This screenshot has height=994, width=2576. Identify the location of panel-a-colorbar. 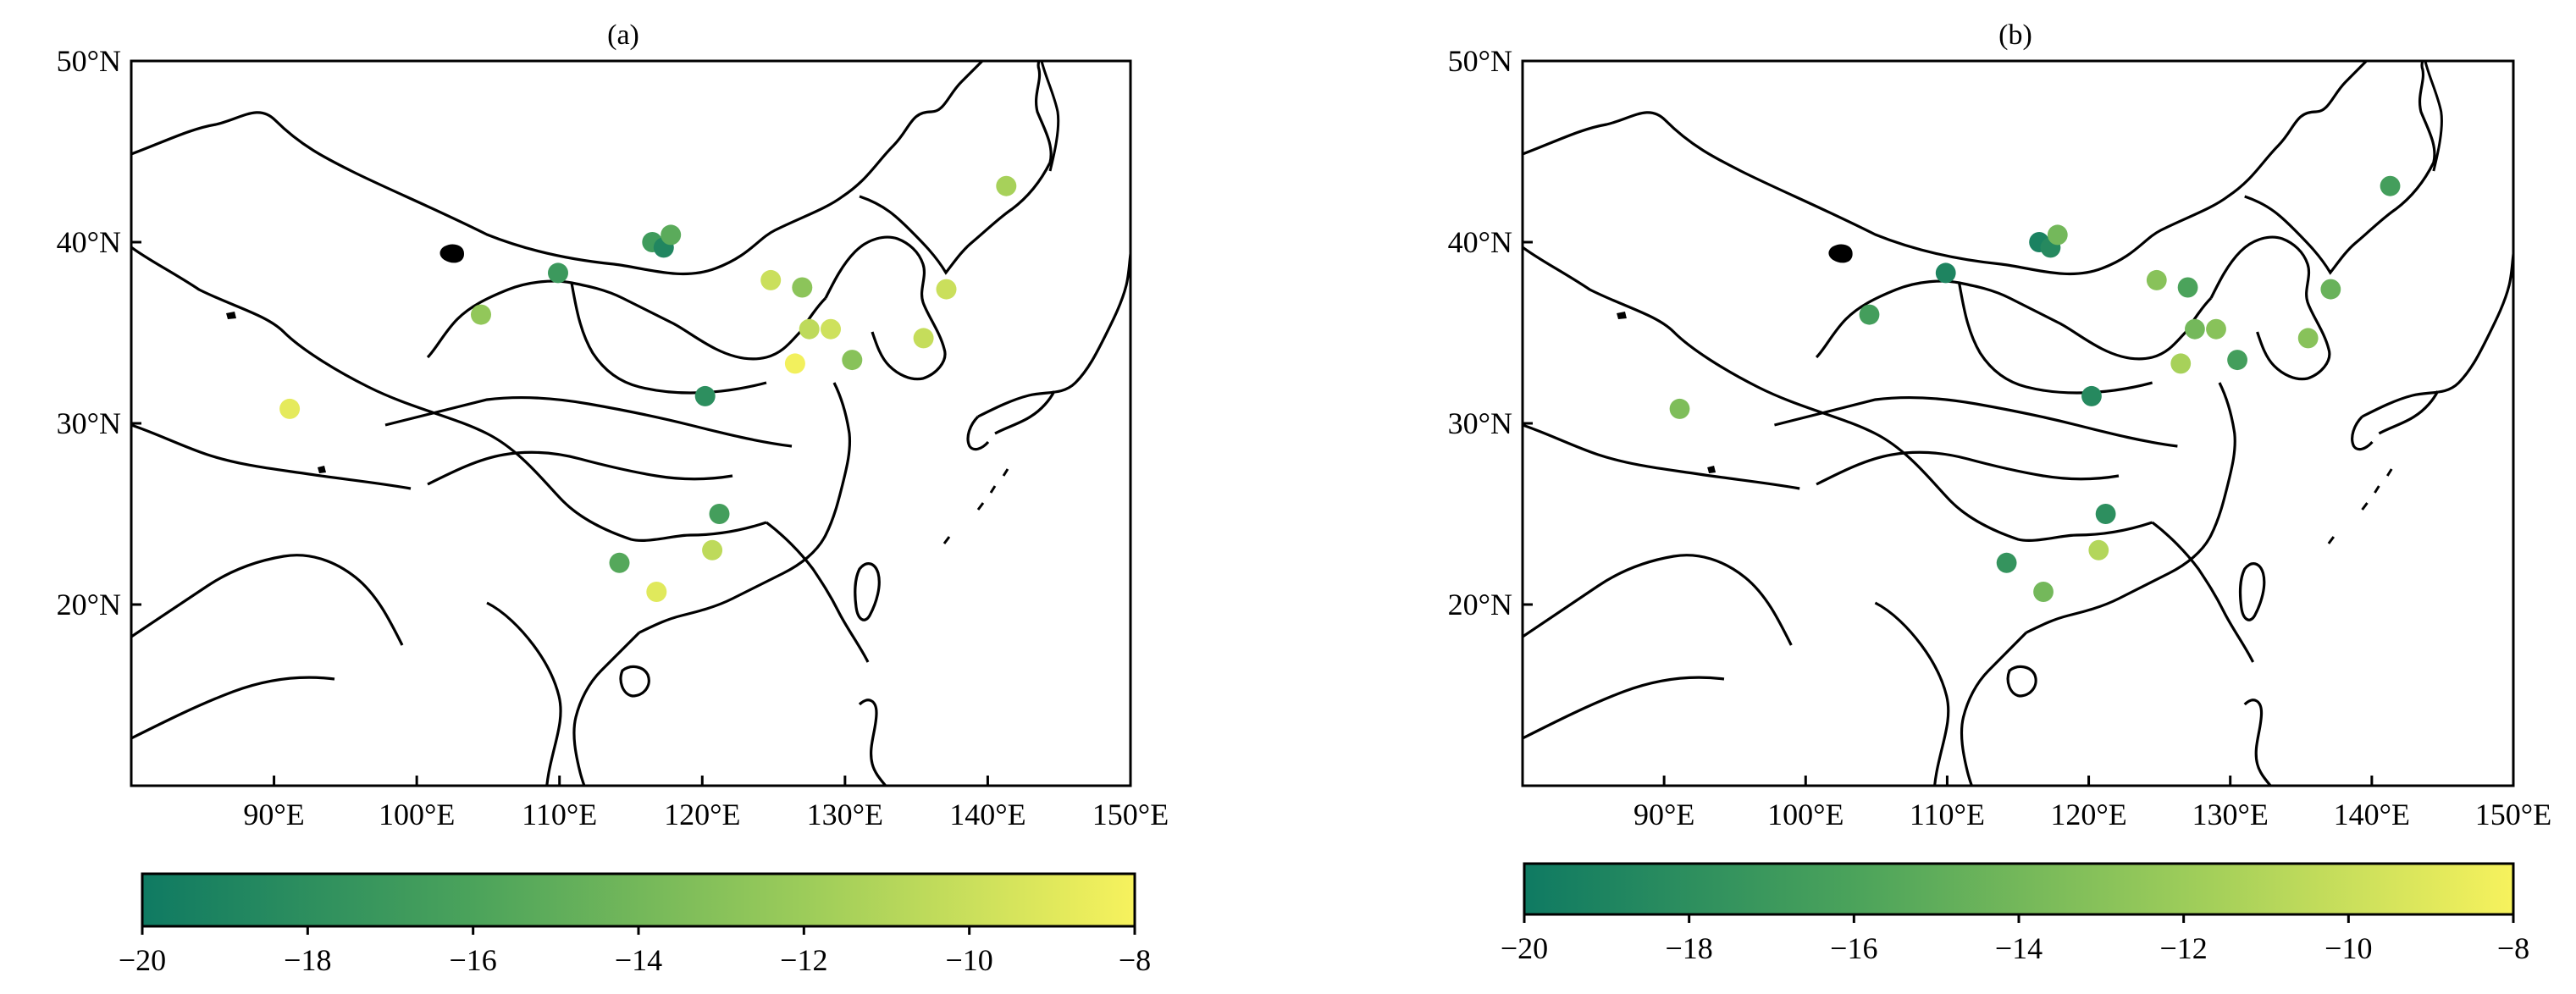
(638, 900).